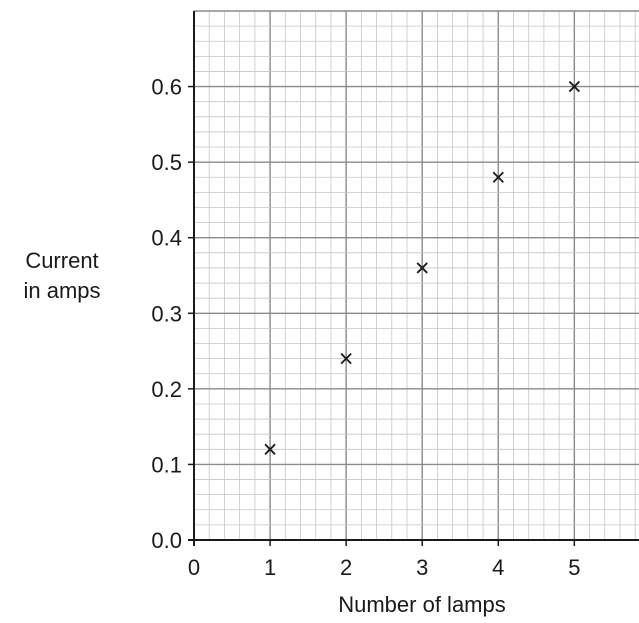 Image resolution: width=639 pixels, height=623 pixels. What do you see at coordinates (498, 567) in the screenshot?
I see `x-tick-label: 4` at bounding box center [498, 567].